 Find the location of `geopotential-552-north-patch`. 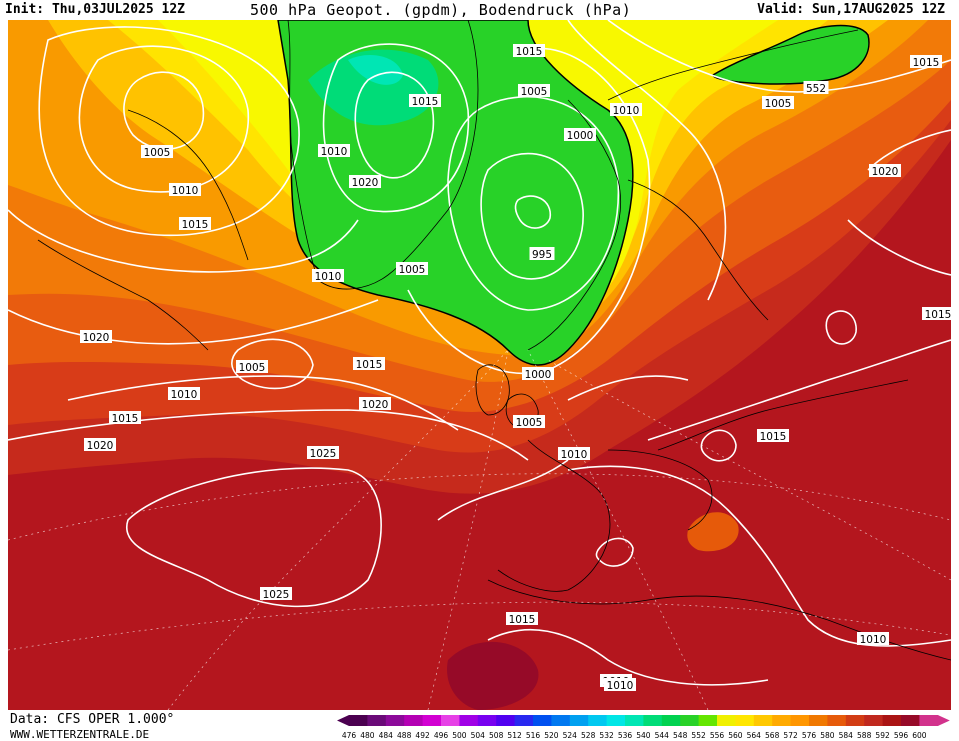

geopotential-552-north-patch is located at coordinates (791, 54).